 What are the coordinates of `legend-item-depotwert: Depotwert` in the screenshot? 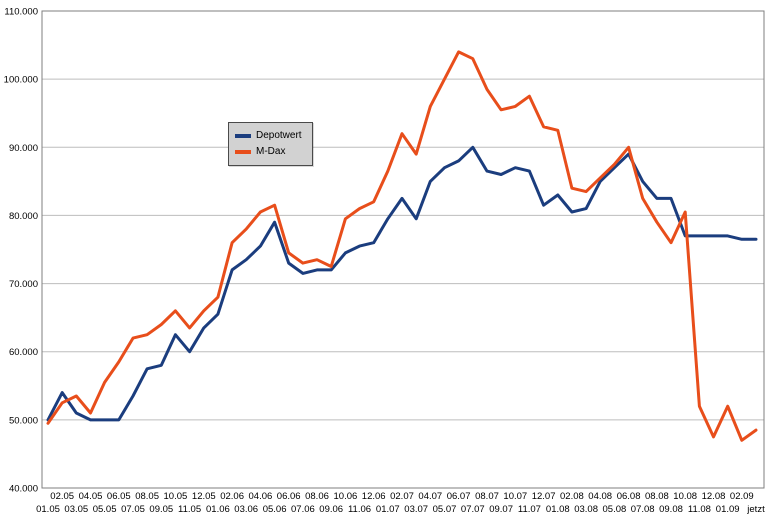 It's located at (268, 136).